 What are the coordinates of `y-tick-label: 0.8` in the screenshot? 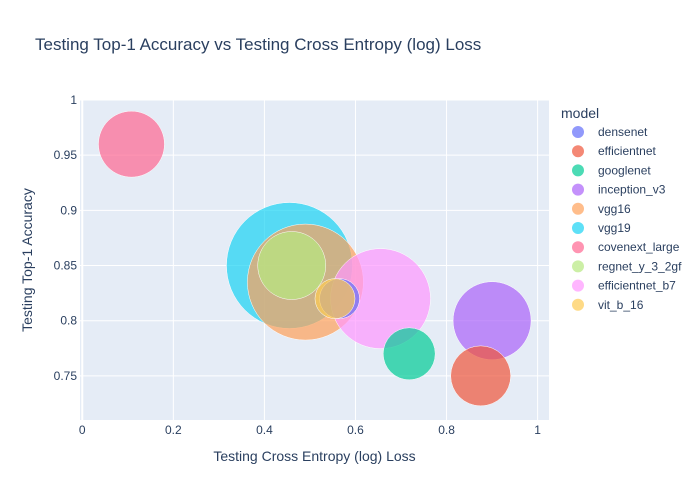 It's located at (68, 321).